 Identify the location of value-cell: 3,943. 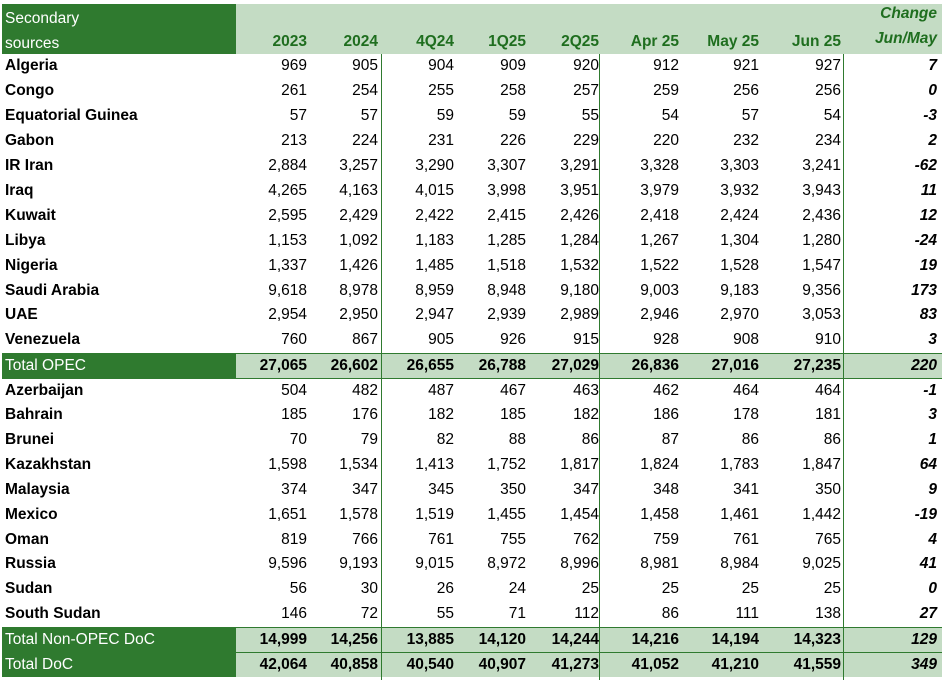
(821, 190).